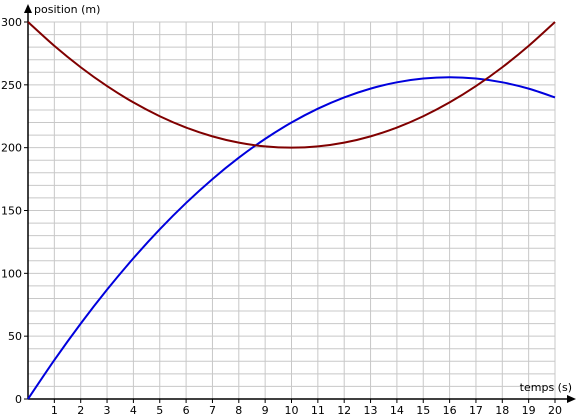  Describe the element at coordinates (11, 85) in the screenshot. I see `y-tick-label: 250` at that location.